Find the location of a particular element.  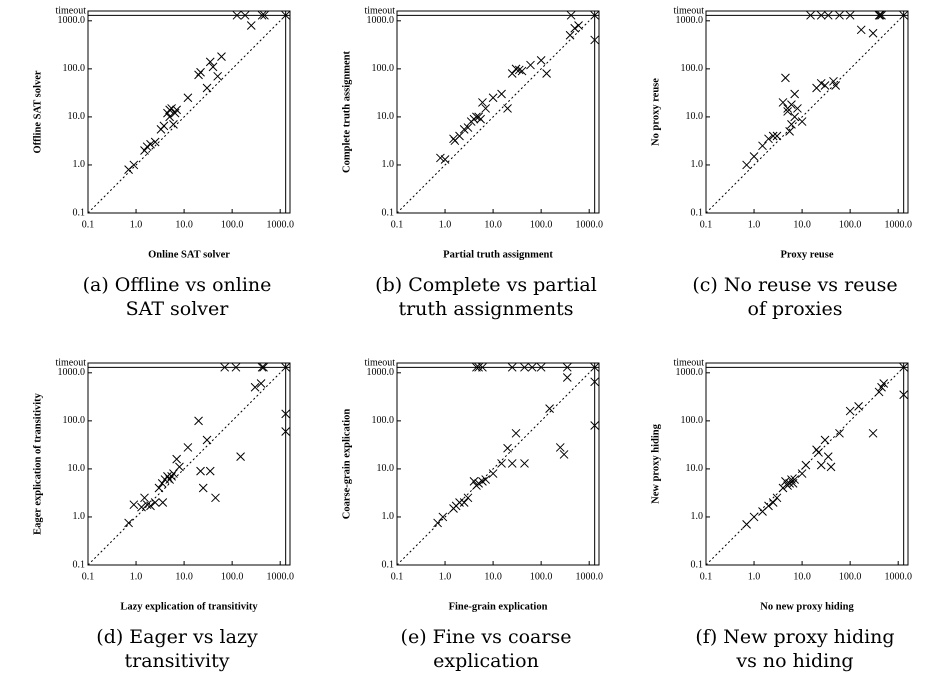

y-axis-label: Offline SAT solver is located at coordinates (37, 111).